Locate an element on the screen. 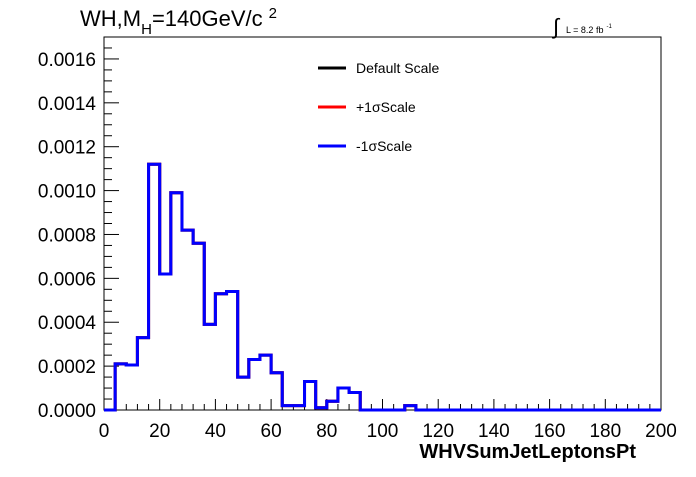  x-tick-label: 180 is located at coordinates (605, 431).